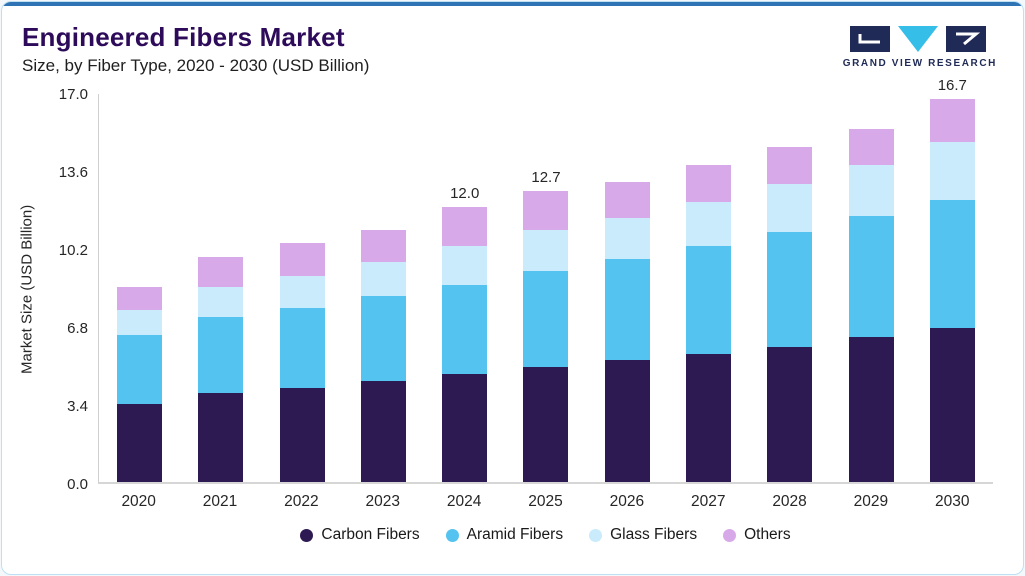 The width and height of the screenshot is (1025, 576). What do you see at coordinates (73, 172) in the screenshot?
I see `y-tick-label: 13.6` at bounding box center [73, 172].